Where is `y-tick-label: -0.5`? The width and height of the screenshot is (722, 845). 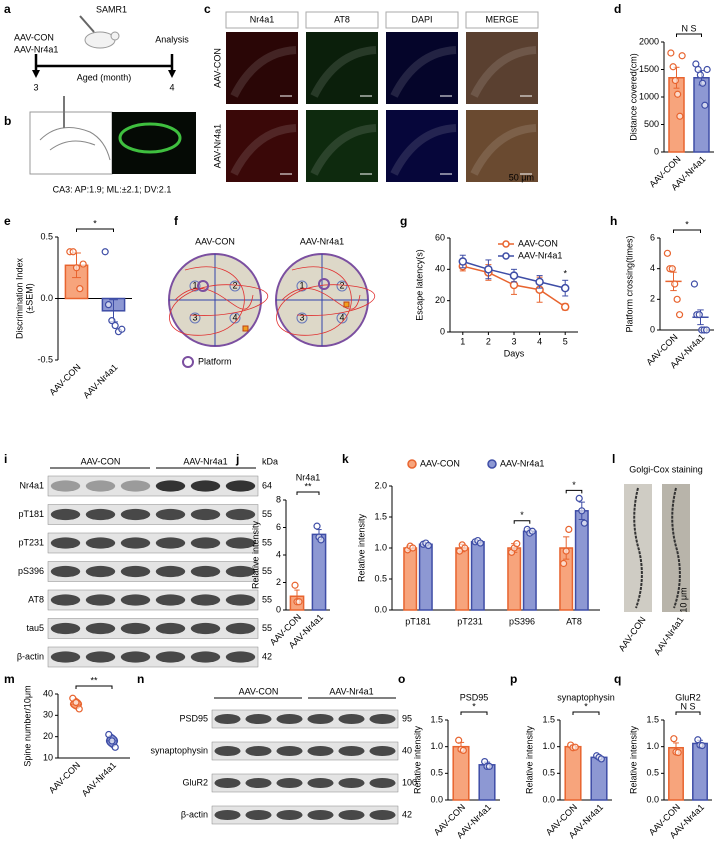
y-tick-label: -0.5 is located at coordinates (45, 359).